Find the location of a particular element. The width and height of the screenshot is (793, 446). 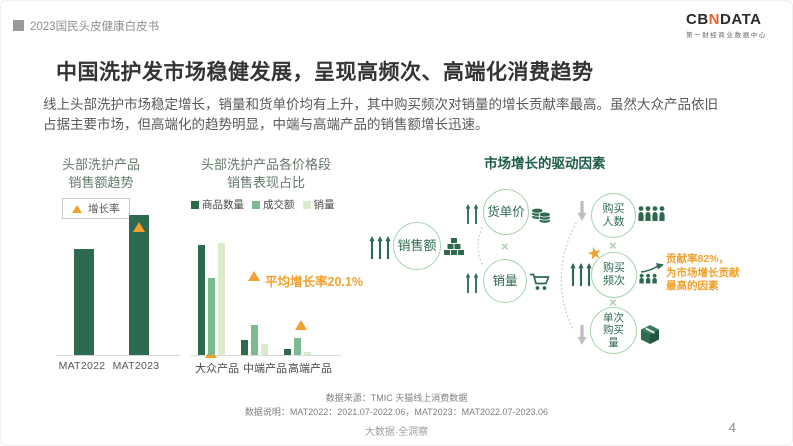

data-source-note: 数据来源：TMIC 天猫线上消费数据 is located at coordinates (396, 398).